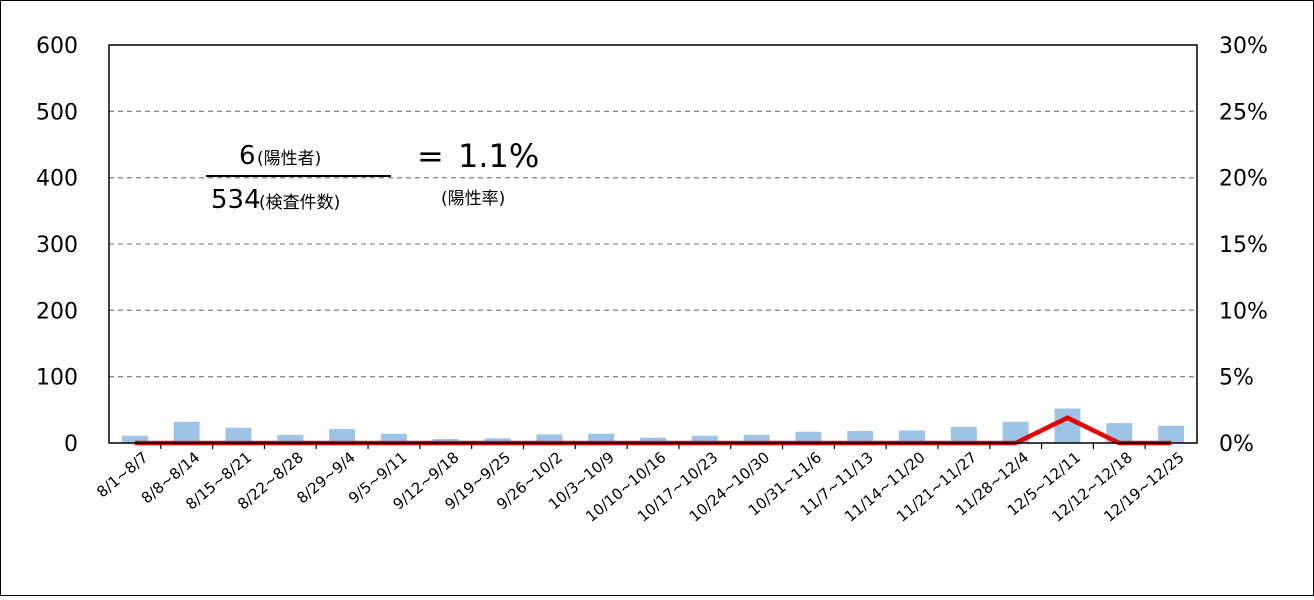 Image resolution: width=1314 pixels, height=600 pixels. What do you see at coordinates (1243, 311) in the screenshot?
I see `right-tick-label: 10%` at bounding box center [1243, 311].